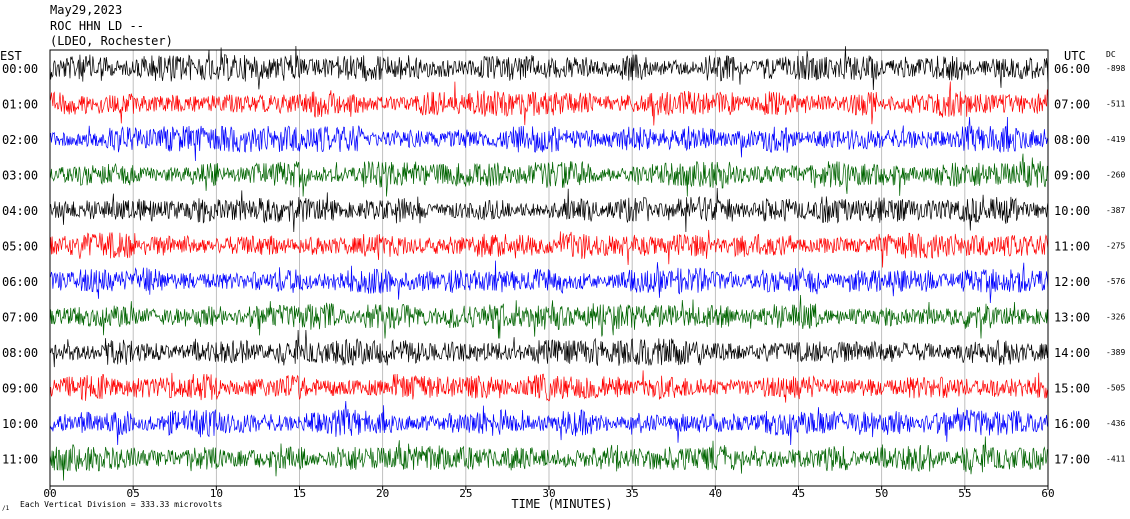 The image size is (1130, 519). I want to click on utc-row-label: 14:00, so click(1072, 353).